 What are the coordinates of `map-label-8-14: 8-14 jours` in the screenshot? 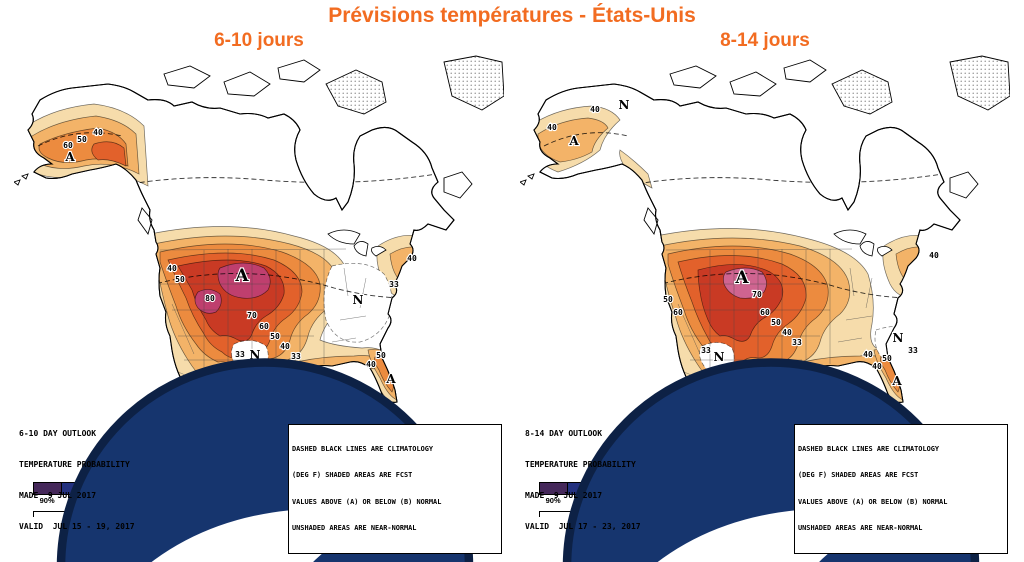 It's located at (765, 40).